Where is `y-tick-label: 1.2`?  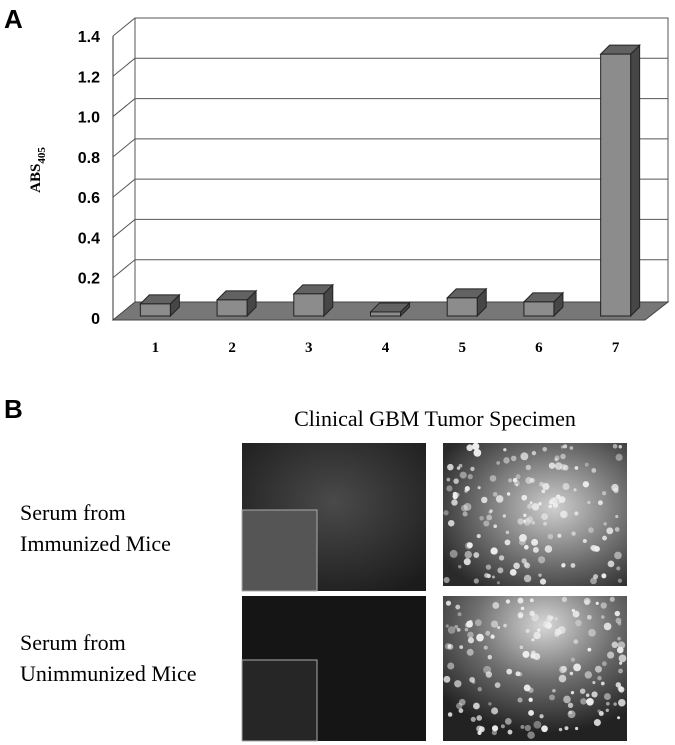 y-tick-label: 1.2 is located at coordinates (89, 77).